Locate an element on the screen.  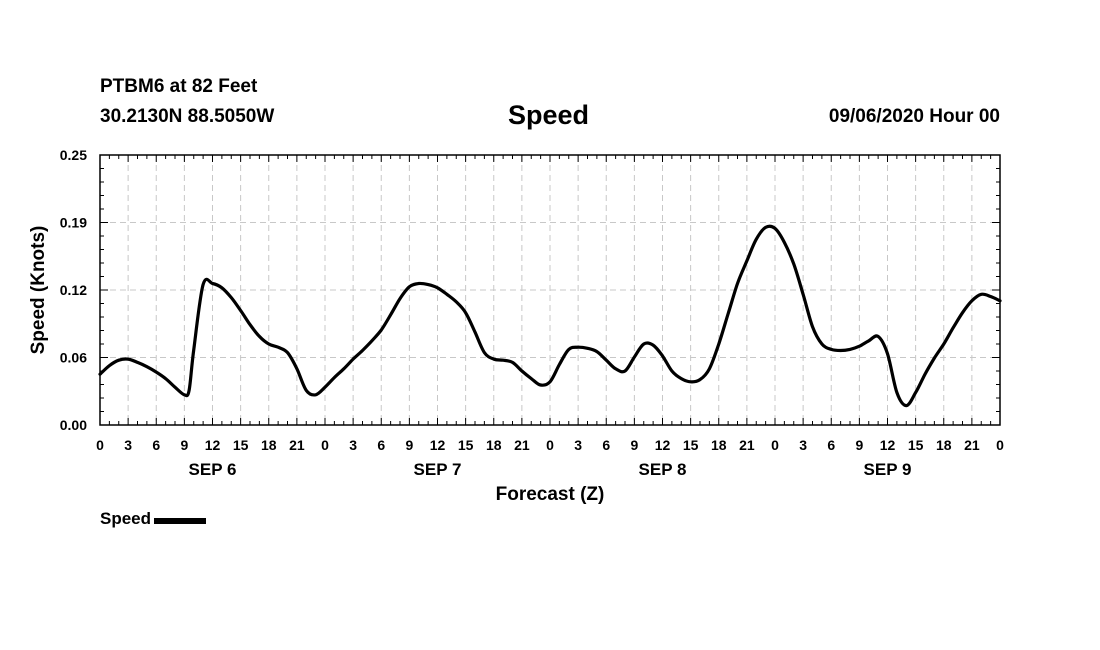
legend-label: Speed is located at coordinates (126, 518).